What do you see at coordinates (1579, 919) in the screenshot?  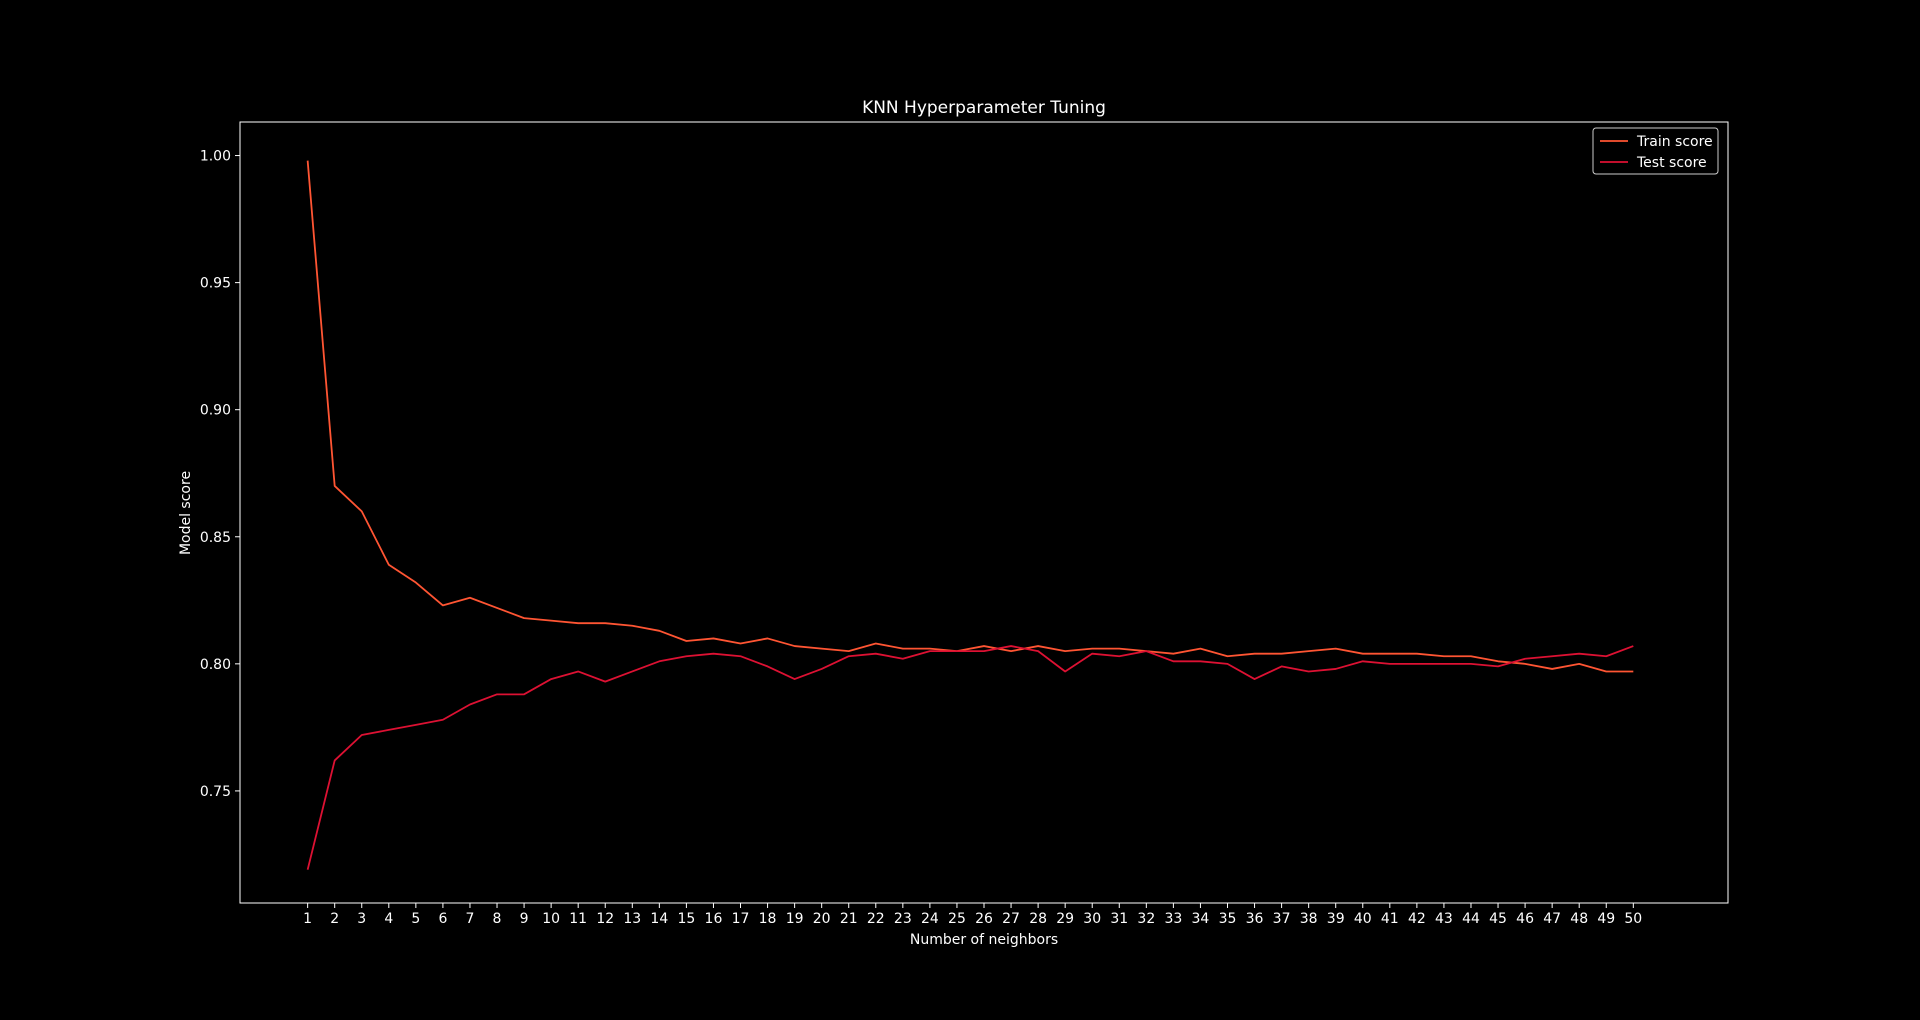 I see `x-tick-label: 48` at bounding box center [1579, 919].